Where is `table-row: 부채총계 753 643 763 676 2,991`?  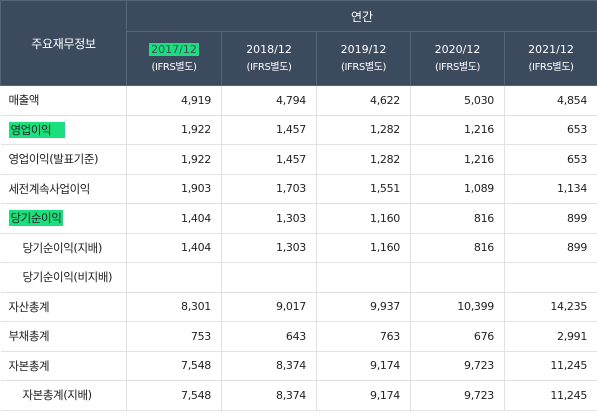 table-row: 부채총계 753 643 763 676 2,991 is located at coordinates (298, 336).